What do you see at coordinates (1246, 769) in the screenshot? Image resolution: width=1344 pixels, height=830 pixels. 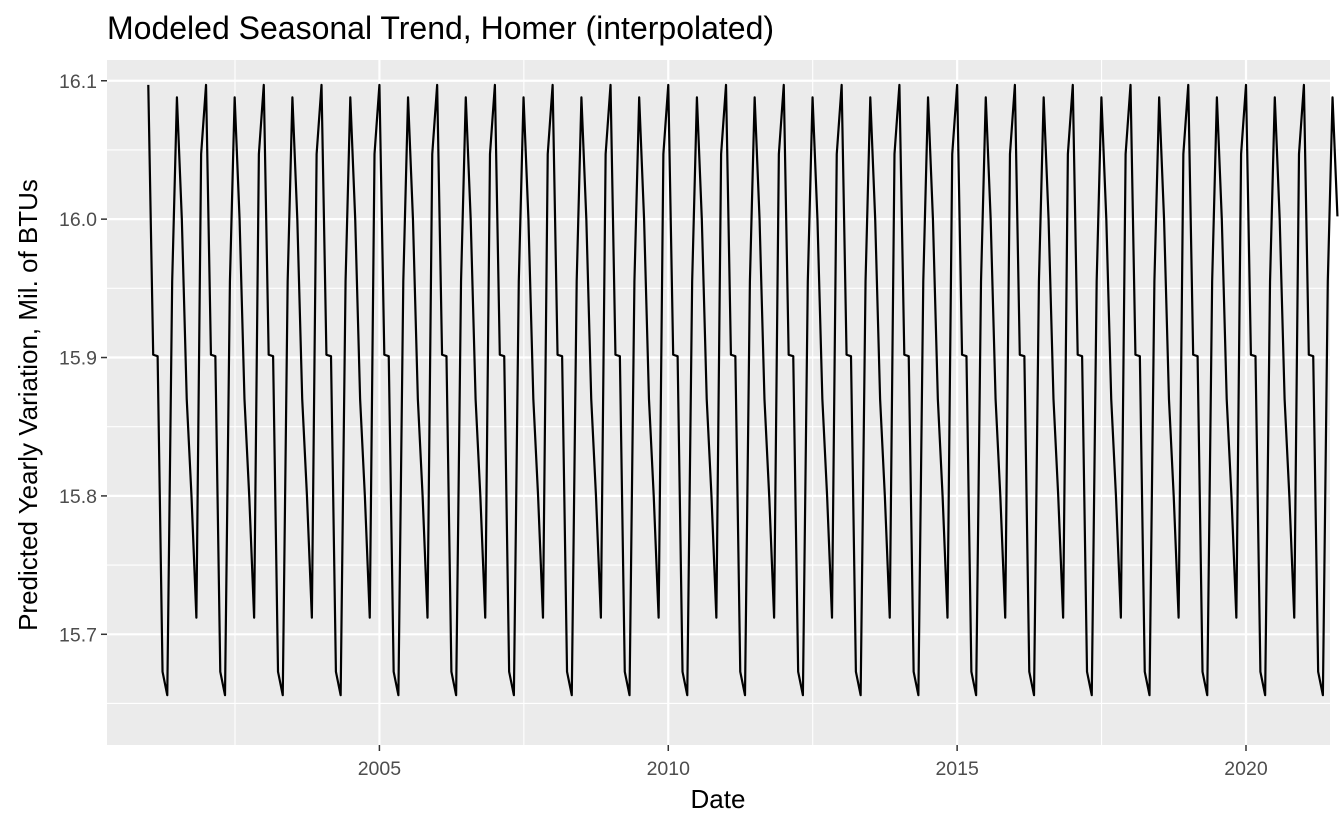 I see `x-tick-label: 2020` at bounding box center [1246, 769].